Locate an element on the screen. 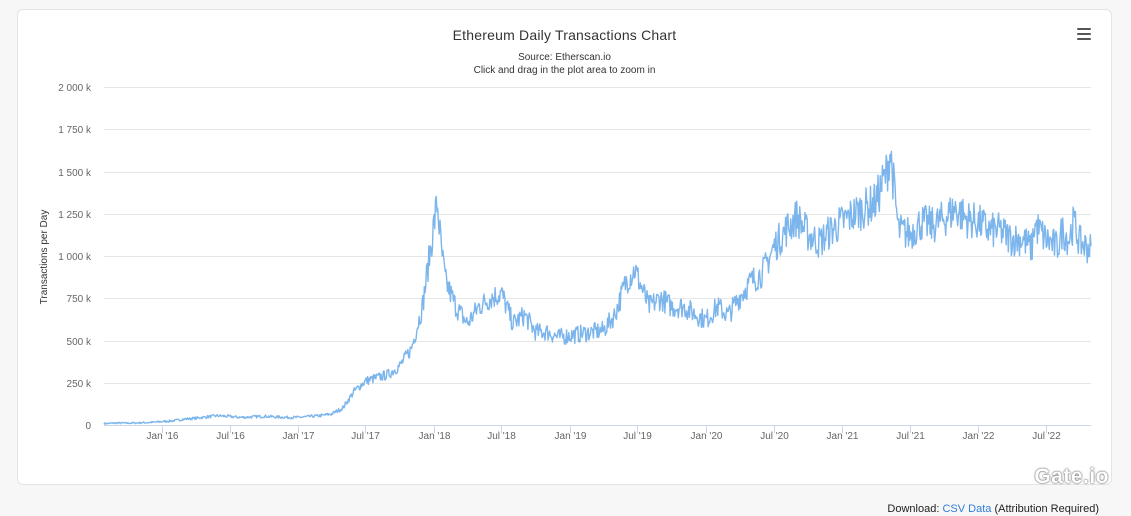 The image size is (1131, 516). x-tick-label: Jan '22 is located at coordinates (979, 436).